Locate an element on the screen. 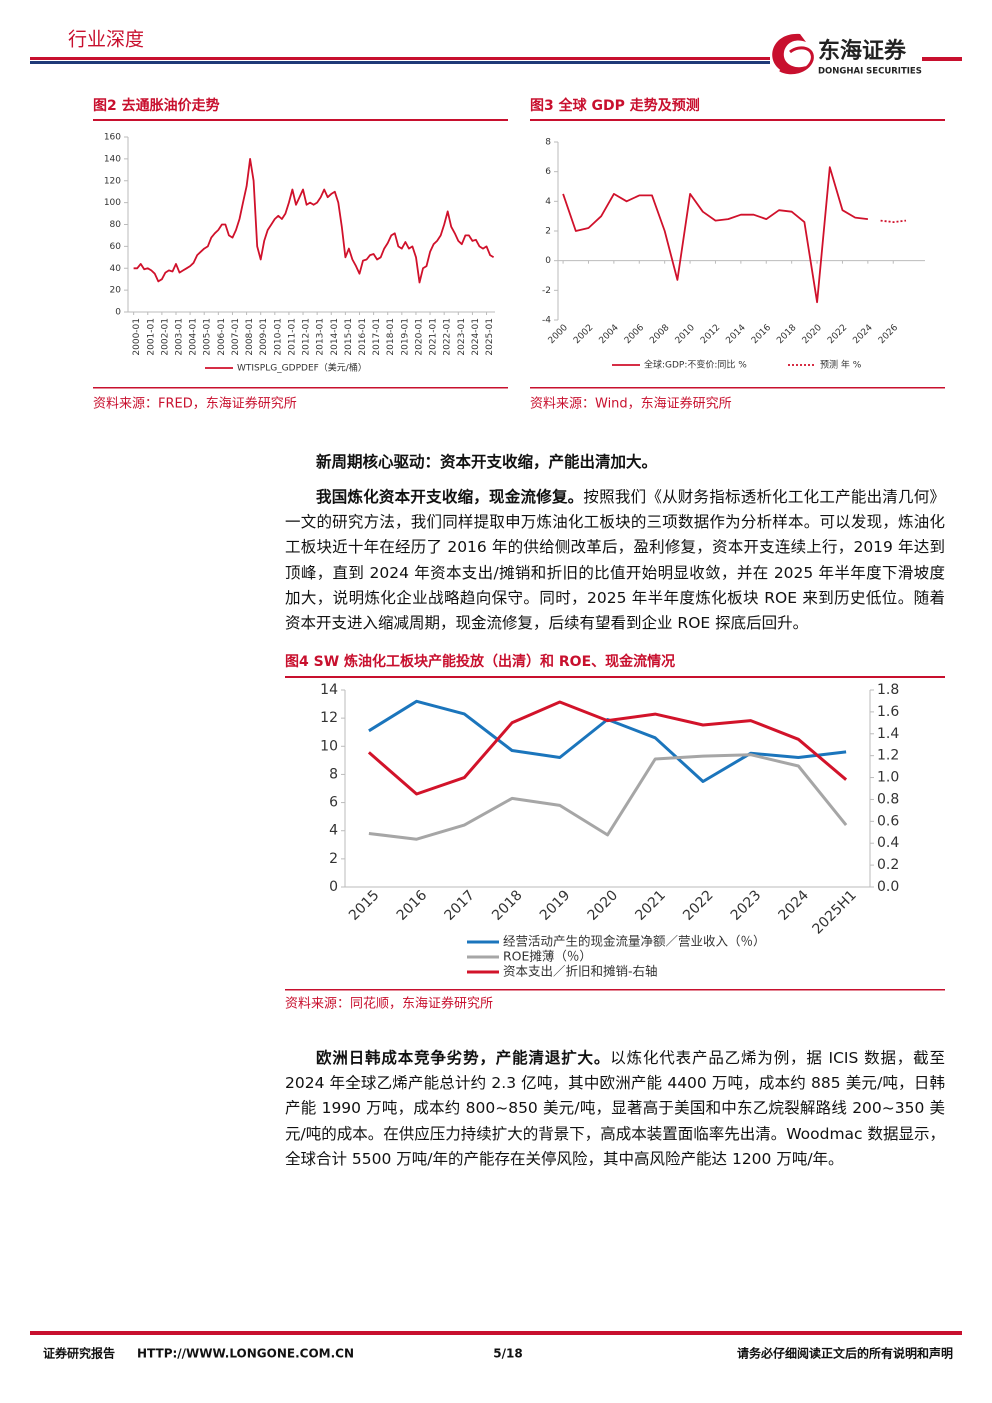  x-tick-label: 2014 is located at coordinates (735, 334).